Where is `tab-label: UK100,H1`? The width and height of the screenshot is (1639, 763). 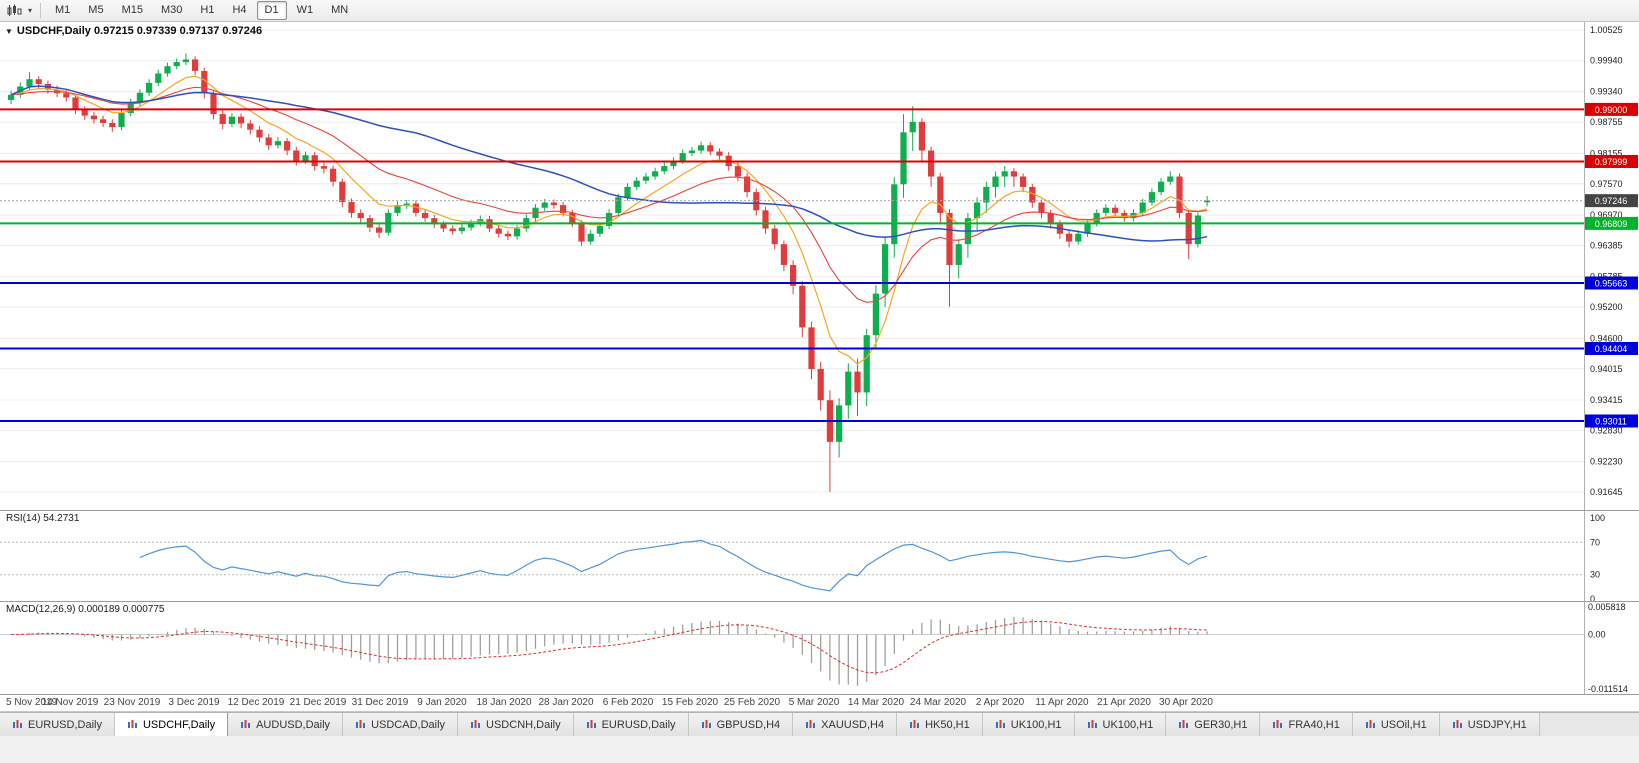
tab-label: UK100,H1 is located at coordinates (1036, 724).